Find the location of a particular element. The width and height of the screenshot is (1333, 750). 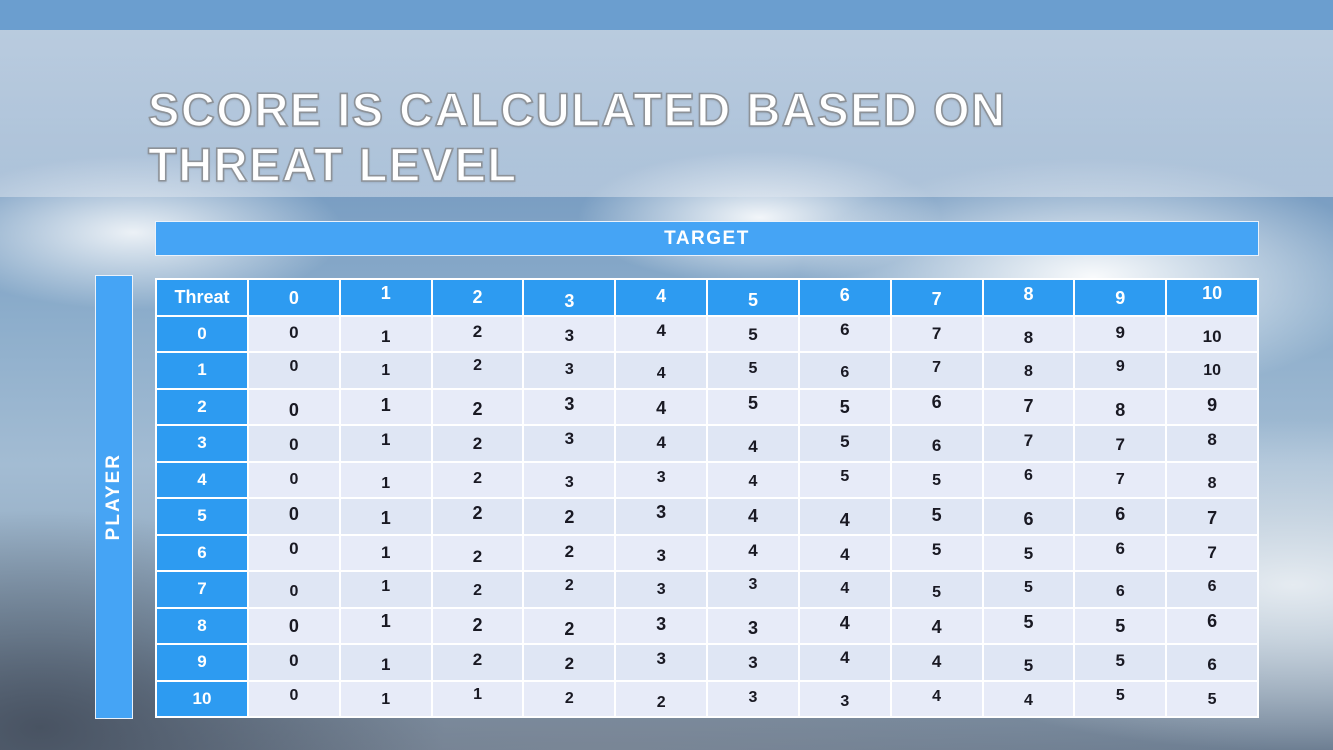

player-axis-label: PLAYER is located at coordinates (113, 497).